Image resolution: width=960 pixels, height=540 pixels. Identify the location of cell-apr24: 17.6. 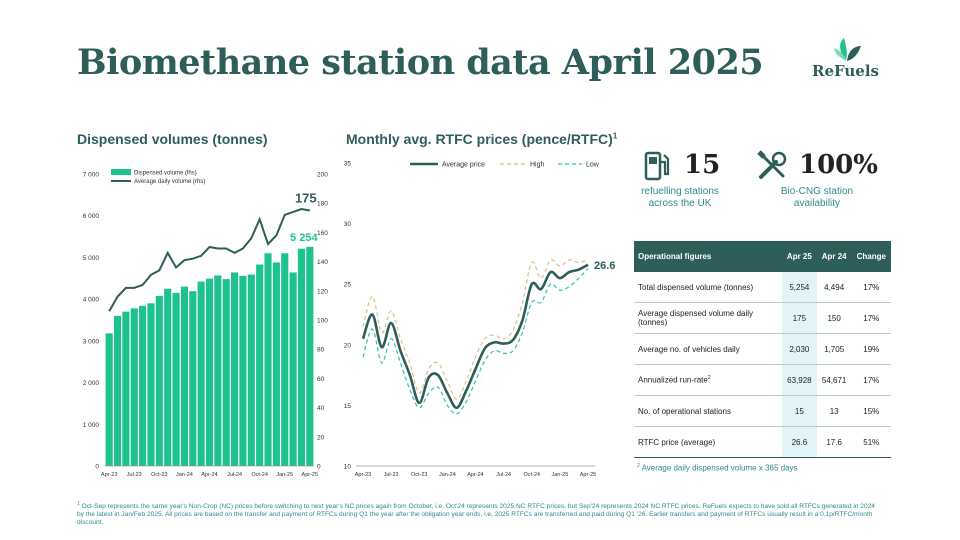
(834, 442).